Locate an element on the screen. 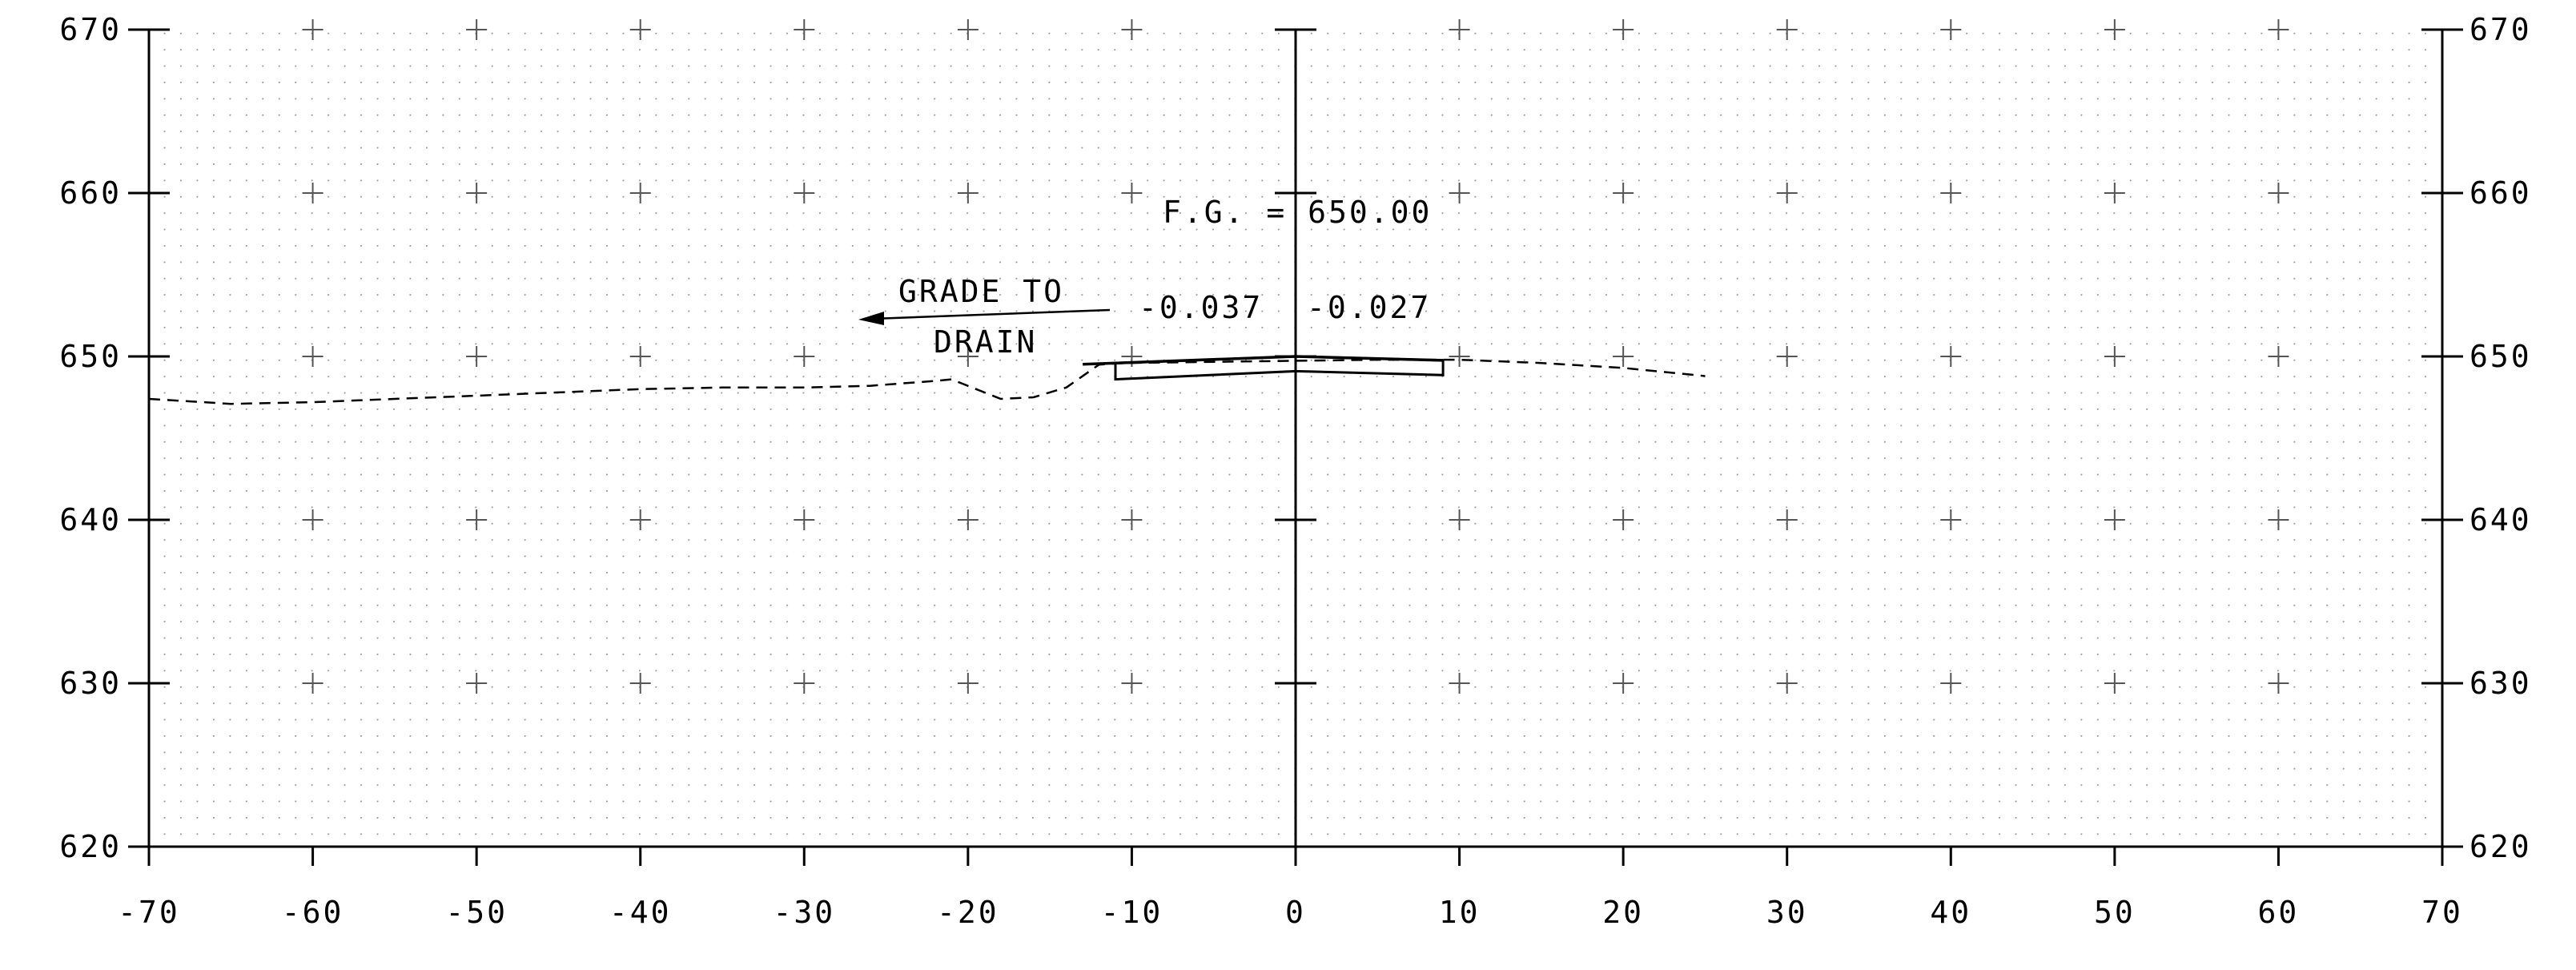 The image size is (2576, 970). x-tick-label: 20 is located at coordinates (1623, 913).